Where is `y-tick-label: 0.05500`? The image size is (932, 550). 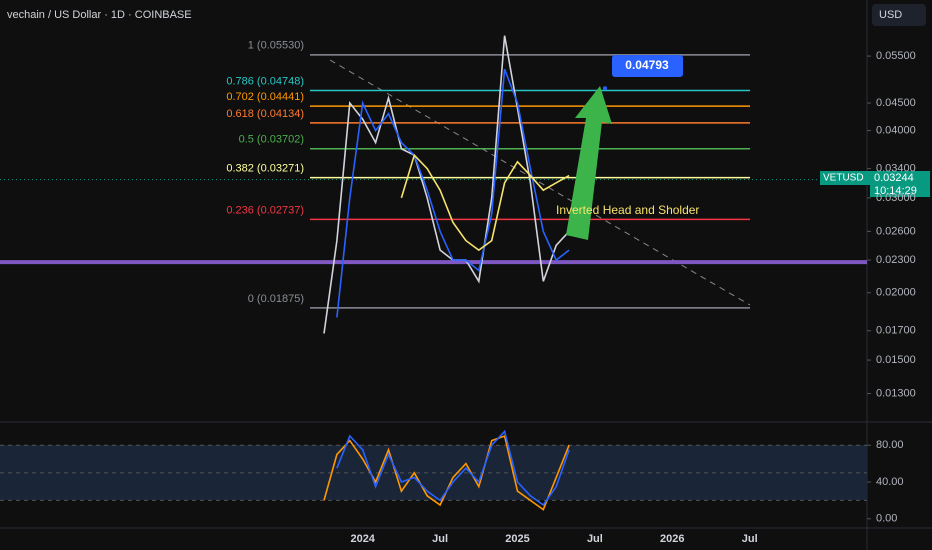 y-tick-label: 0.05500 is located at coordinates (896, 56).